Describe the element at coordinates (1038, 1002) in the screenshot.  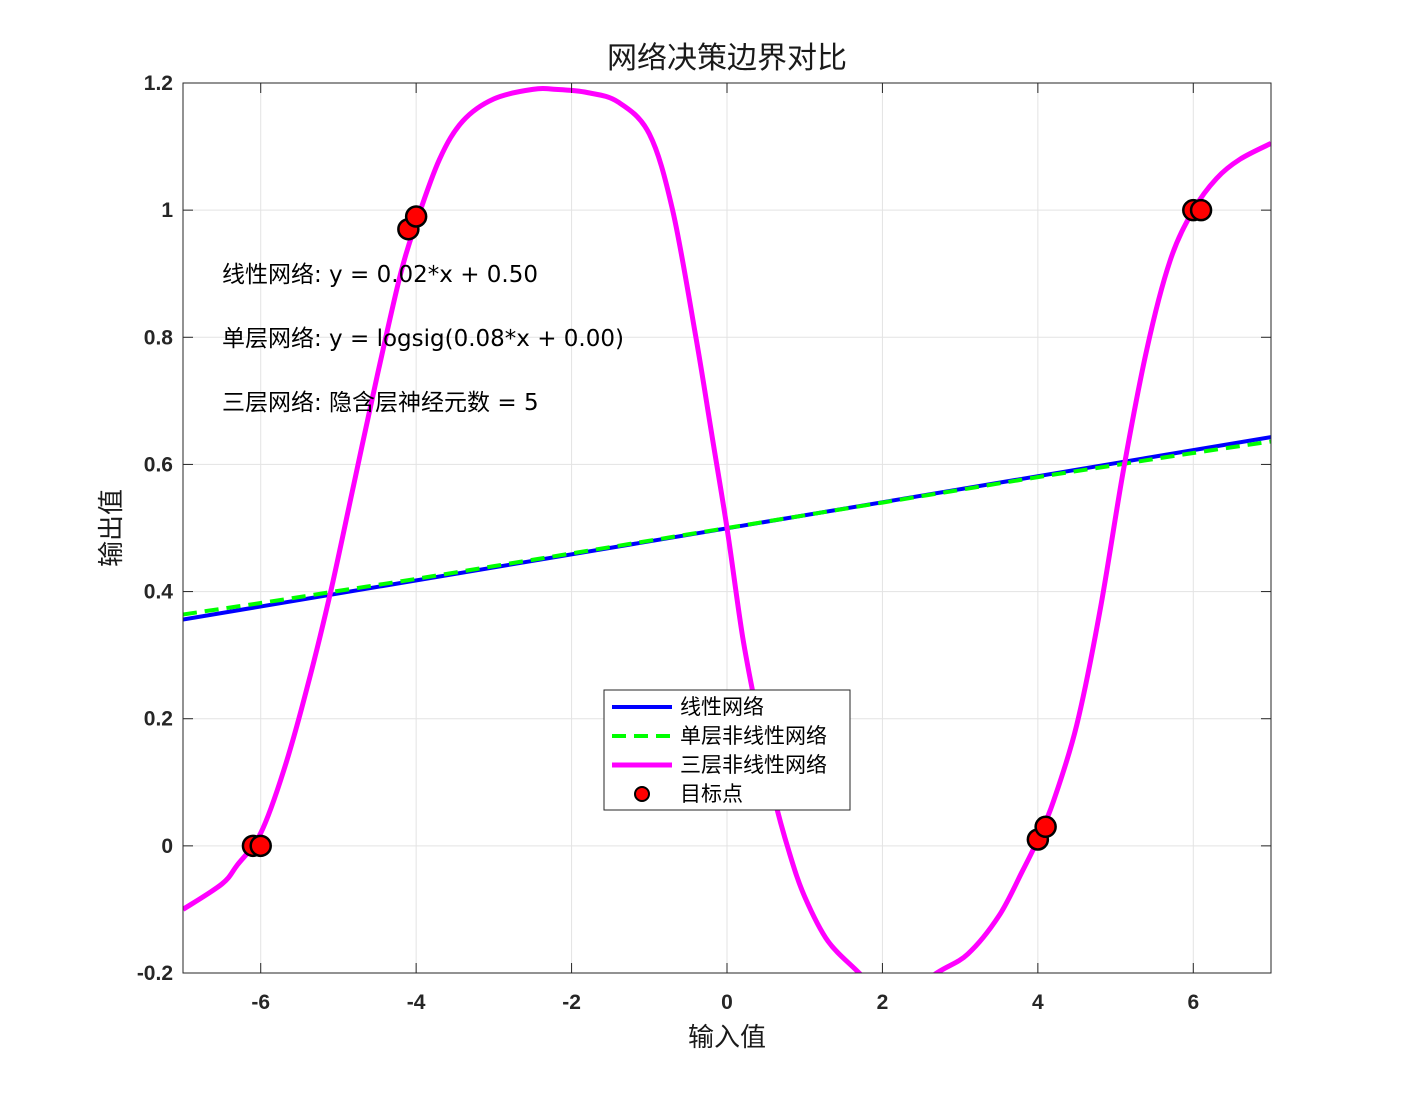
I see `x-tick-label: 4` at that location.